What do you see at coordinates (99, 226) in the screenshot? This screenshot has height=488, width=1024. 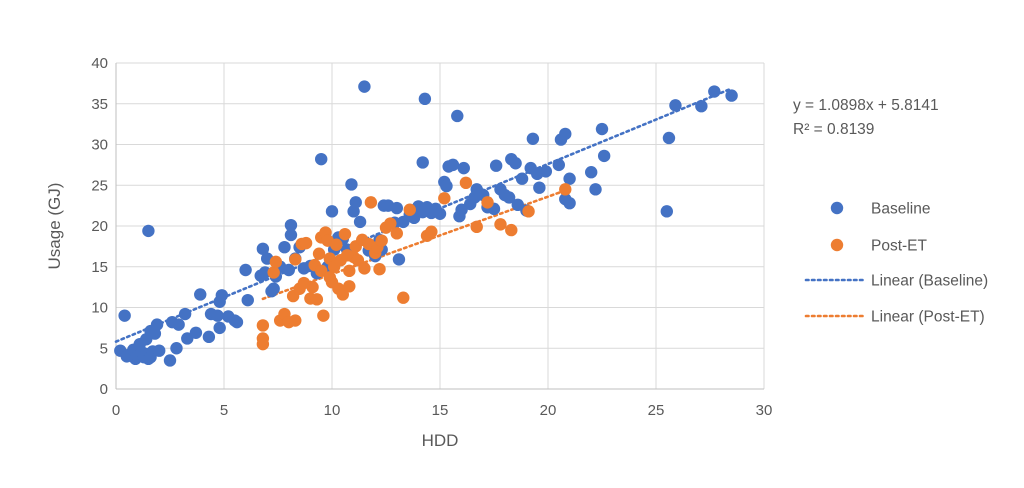 I see `y-tick-label: 20` at bounding box center [99, 226].